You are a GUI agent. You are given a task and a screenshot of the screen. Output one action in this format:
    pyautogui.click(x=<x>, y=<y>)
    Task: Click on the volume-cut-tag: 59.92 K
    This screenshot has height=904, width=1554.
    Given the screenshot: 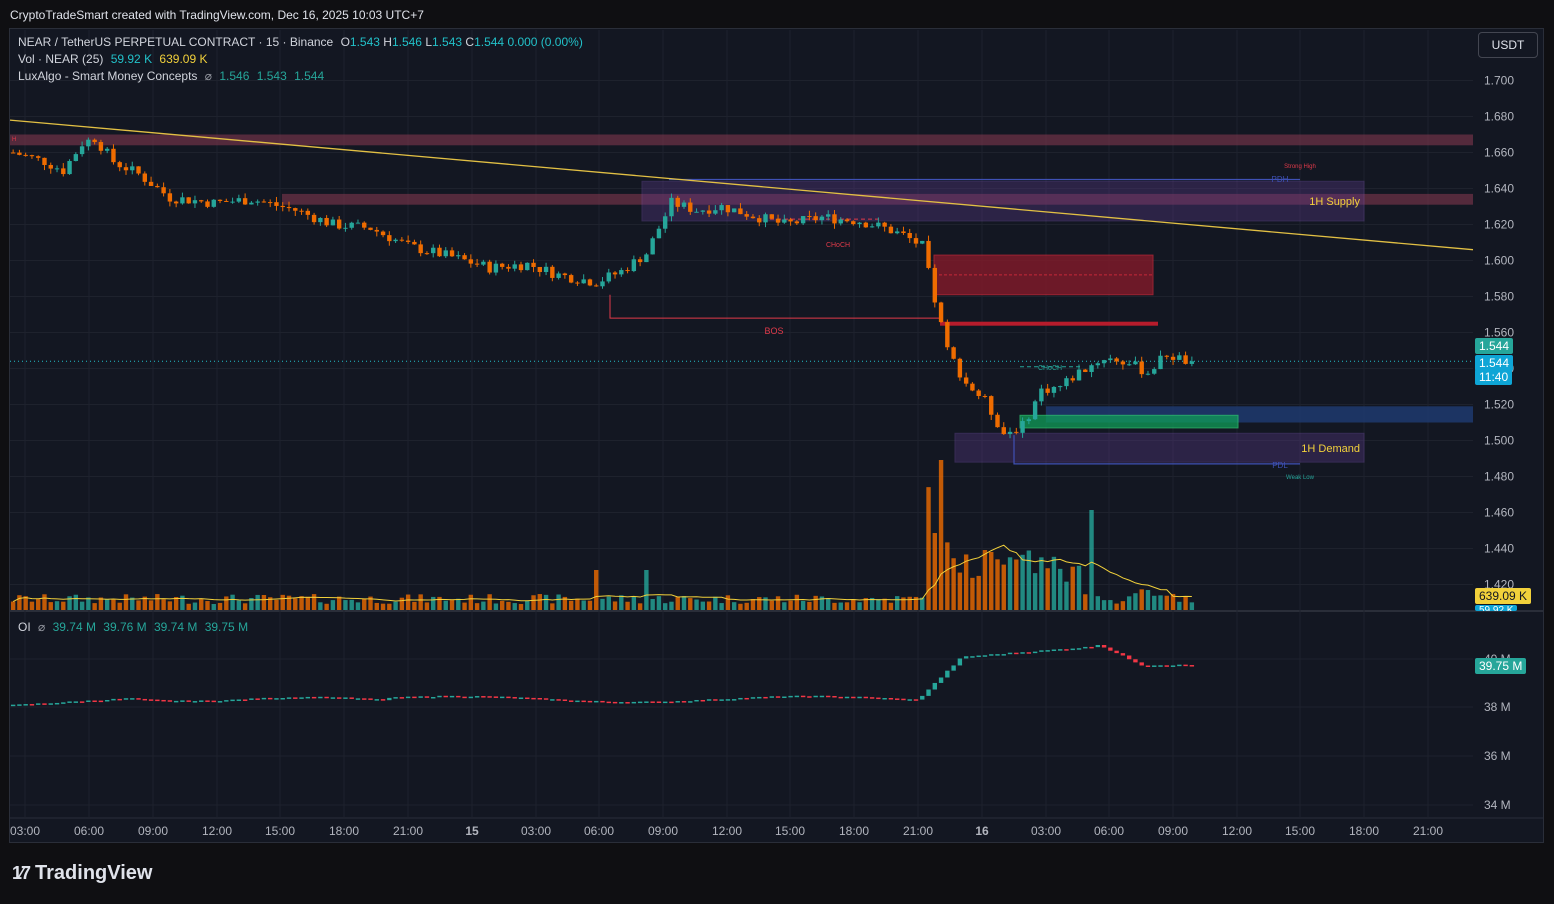 What is the action you would take?
    pyautogui.click(x=1496, y=608)
    